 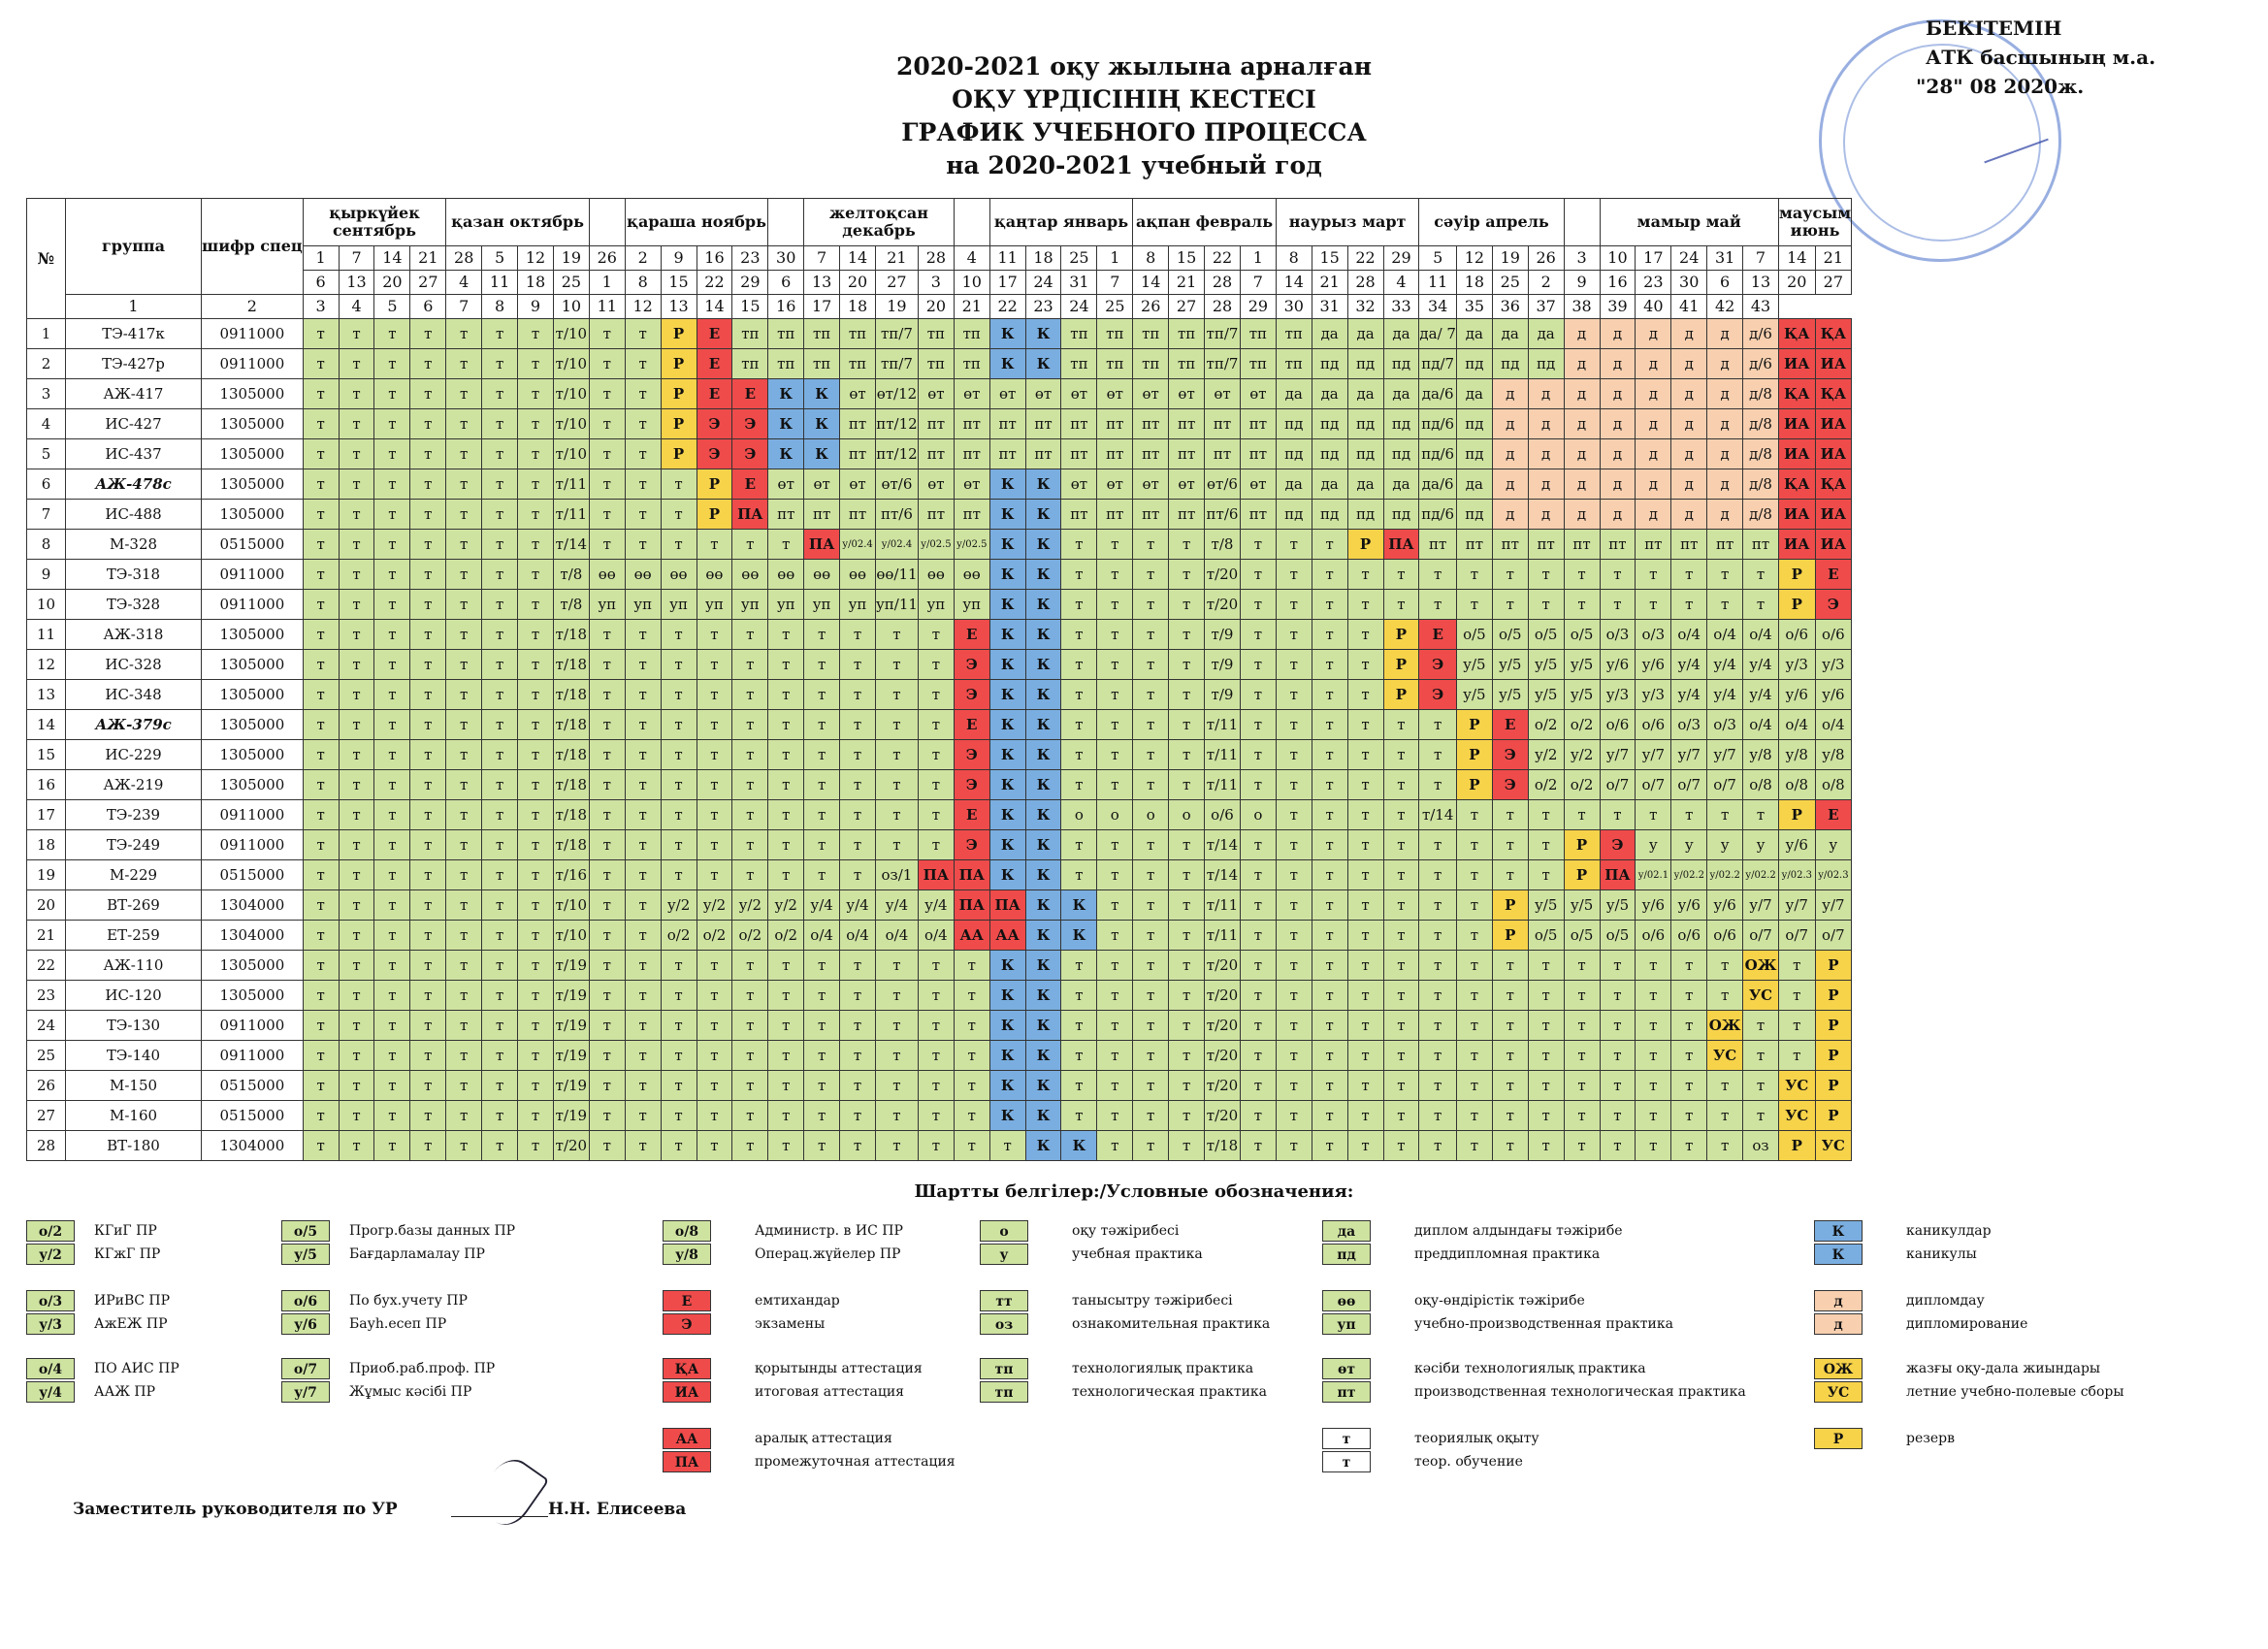 What do you see at coordinates (46, 393) in the screenshot?
I see `row-number: 3` at bounding box center [46, 393].